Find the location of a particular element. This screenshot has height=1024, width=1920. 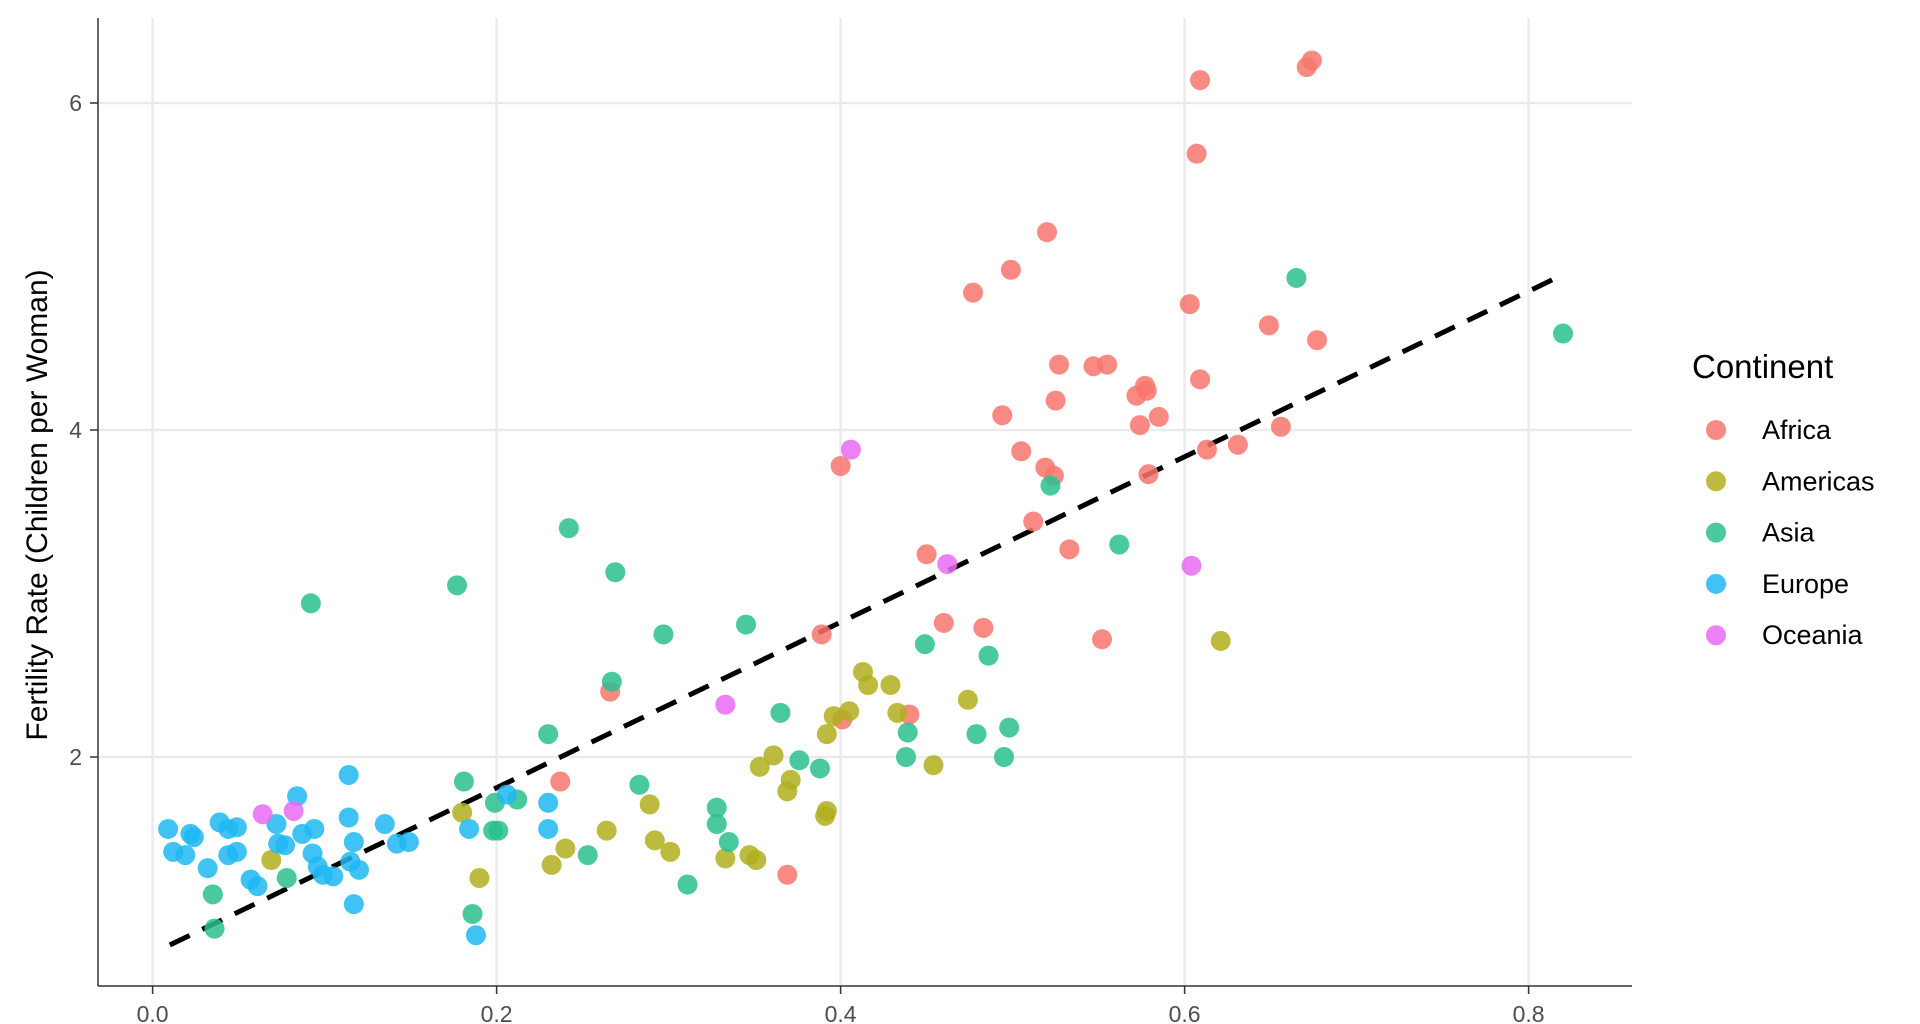

legend-key-europe is located at coordinates (1716, 583).